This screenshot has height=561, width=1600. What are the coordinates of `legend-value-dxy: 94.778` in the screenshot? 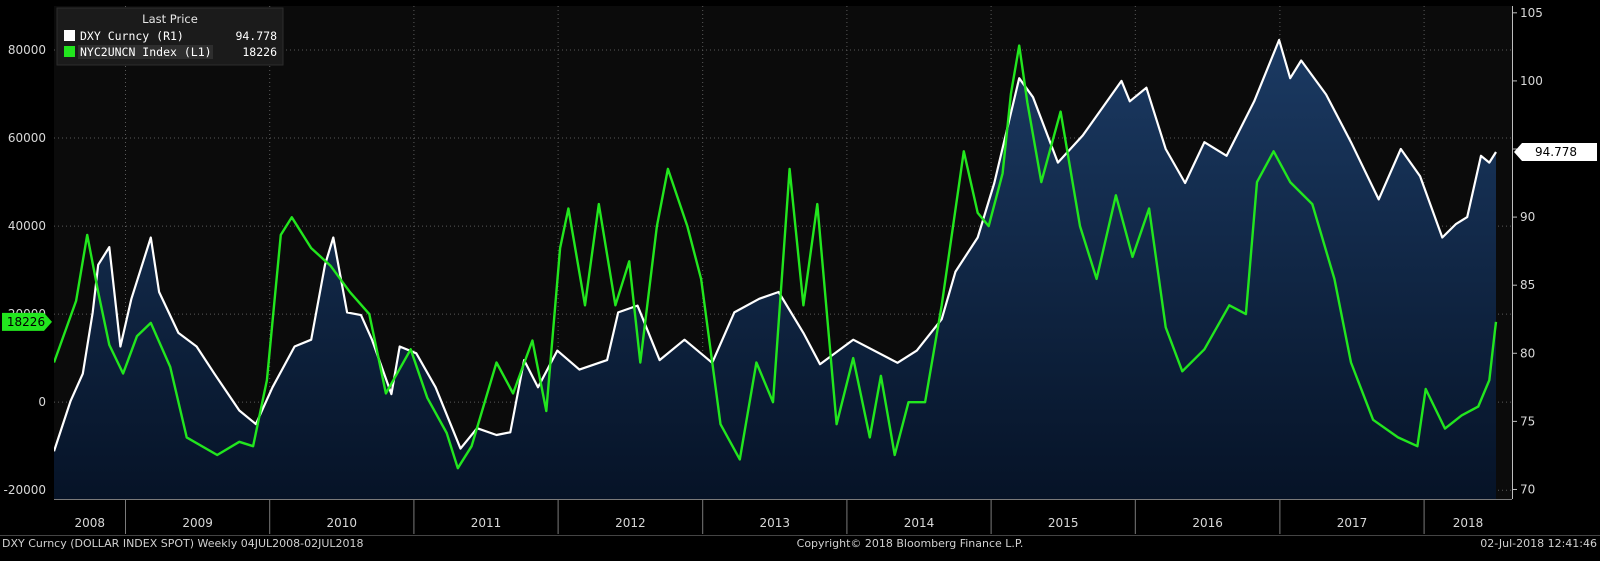 It's located at (256, 36).